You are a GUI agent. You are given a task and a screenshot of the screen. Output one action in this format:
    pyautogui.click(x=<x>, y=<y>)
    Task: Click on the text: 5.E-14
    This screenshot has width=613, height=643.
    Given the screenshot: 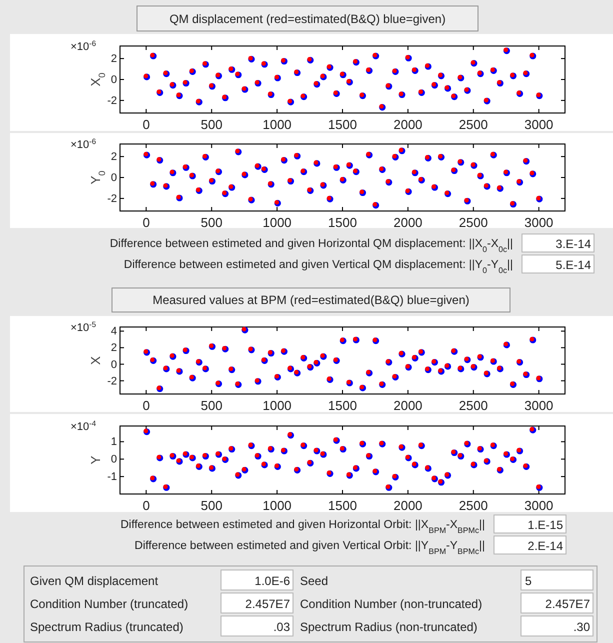 What is the action you would take?
    pyautogui.click(x=574, y=265)
    